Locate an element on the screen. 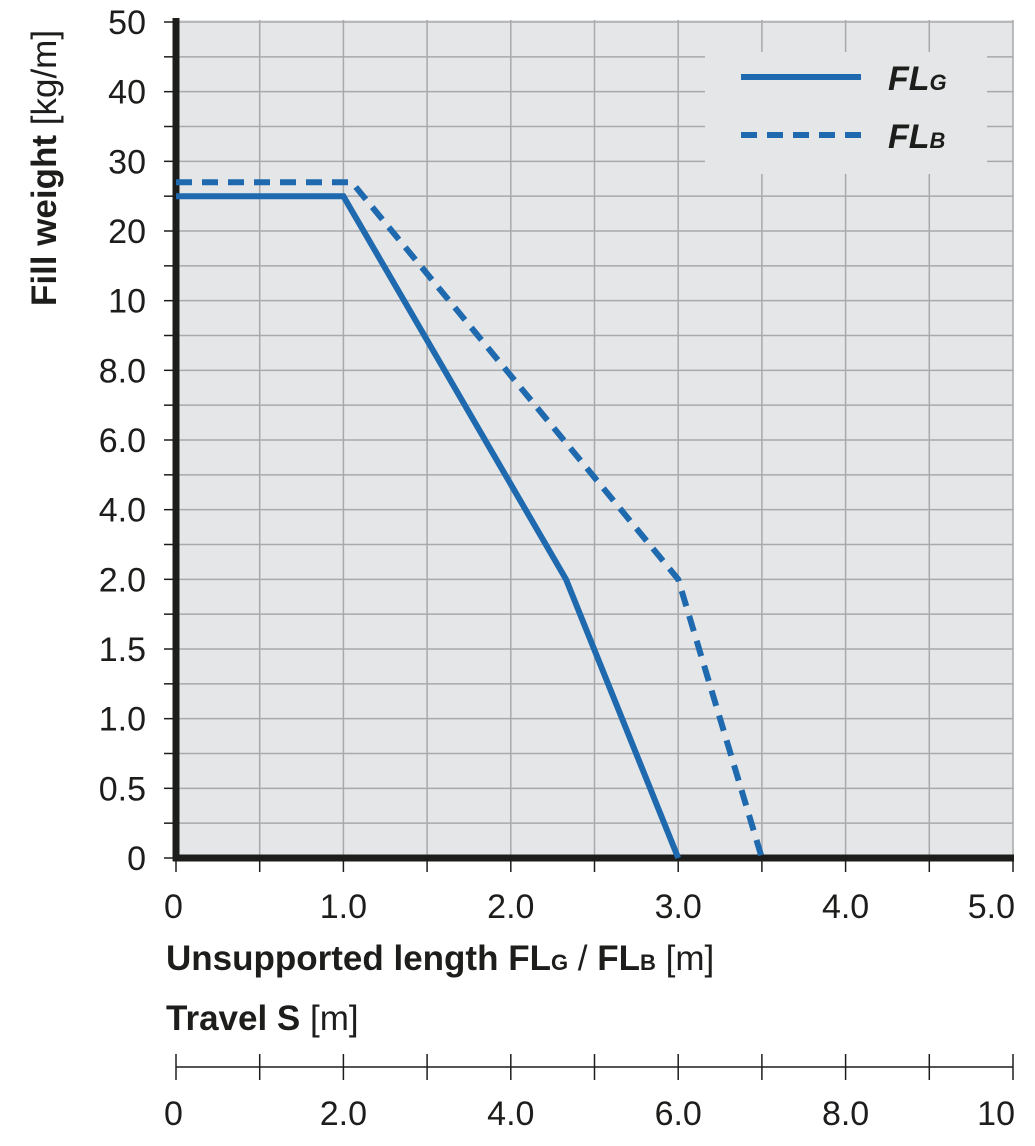  legend-box is located at coordinates (846, 113).